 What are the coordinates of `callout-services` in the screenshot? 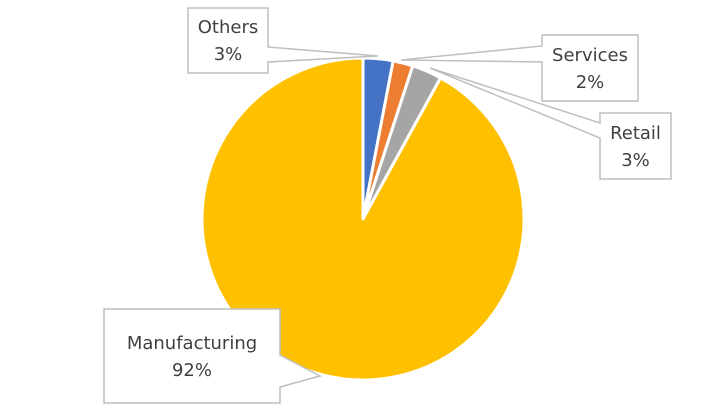 It's located at (519, 68).